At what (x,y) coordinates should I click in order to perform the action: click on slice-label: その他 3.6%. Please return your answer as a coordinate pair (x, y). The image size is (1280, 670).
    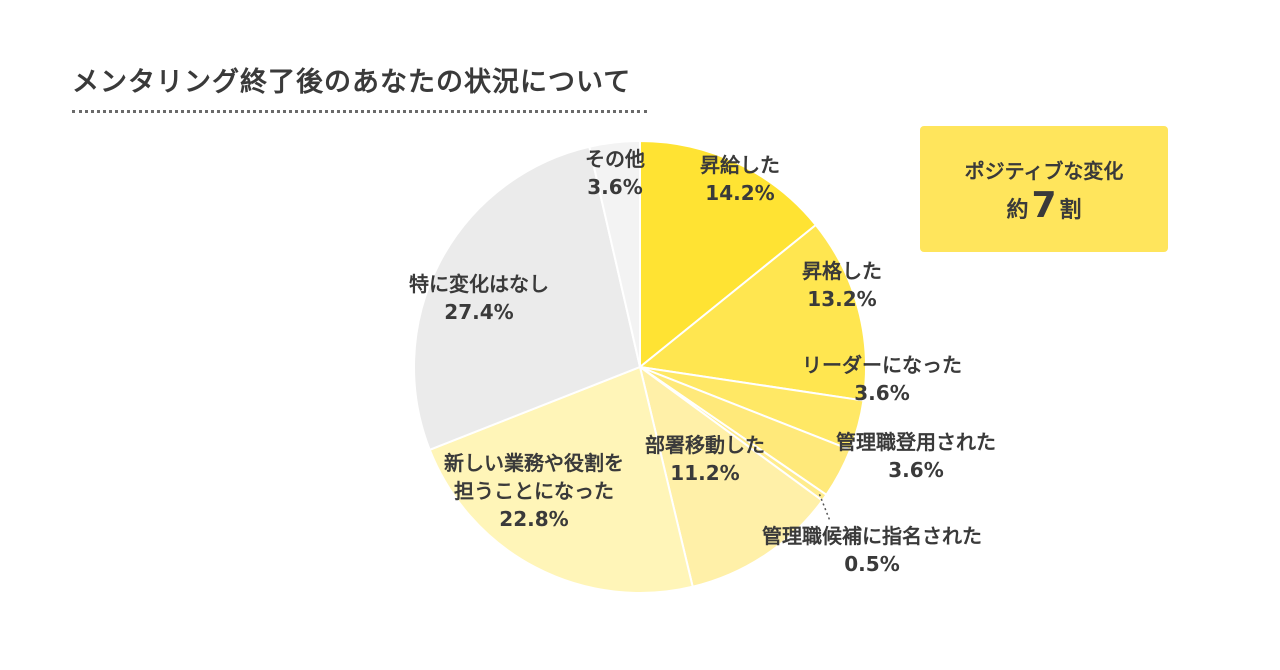
    Looking at the image, I should click on (615, 173).